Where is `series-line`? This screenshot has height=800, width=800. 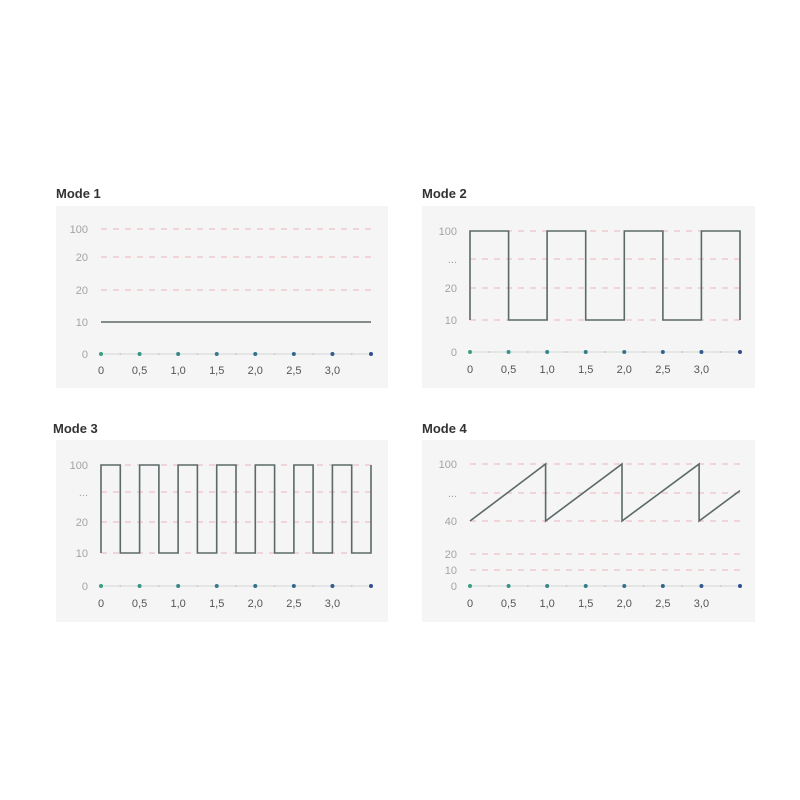 series-line is located at coordinates (236, 509).